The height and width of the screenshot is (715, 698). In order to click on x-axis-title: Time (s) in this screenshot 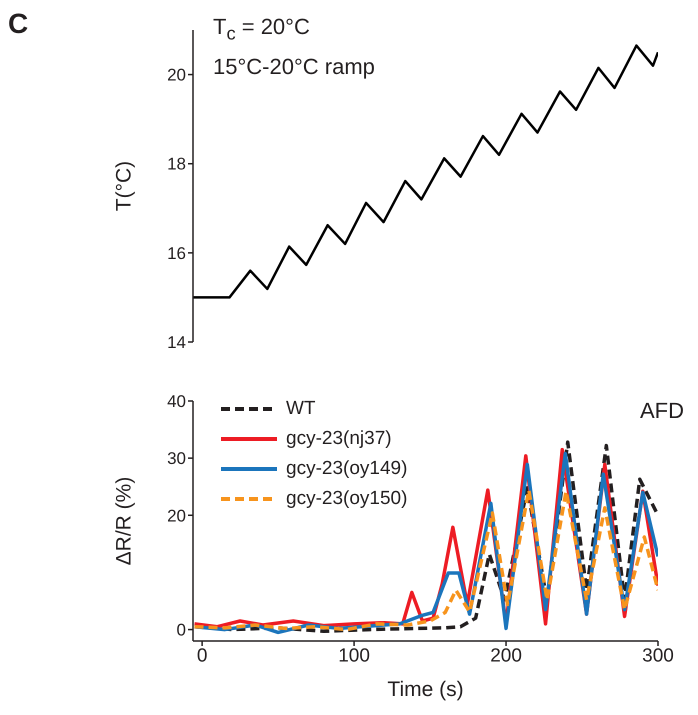, I will do `click(425, 689)`.